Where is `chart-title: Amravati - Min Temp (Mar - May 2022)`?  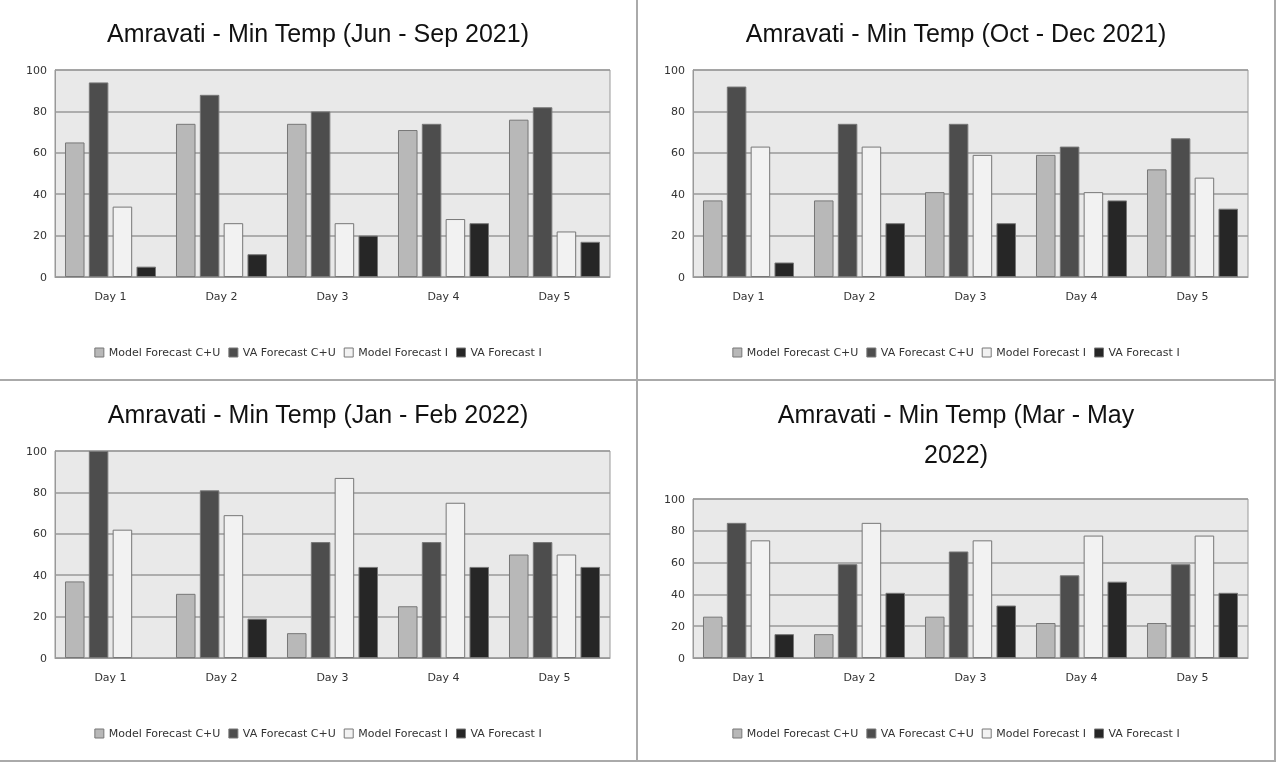
chart-title: Amravati - Min Temp (Mar - May 2022) is located at coordinates (956, 434).